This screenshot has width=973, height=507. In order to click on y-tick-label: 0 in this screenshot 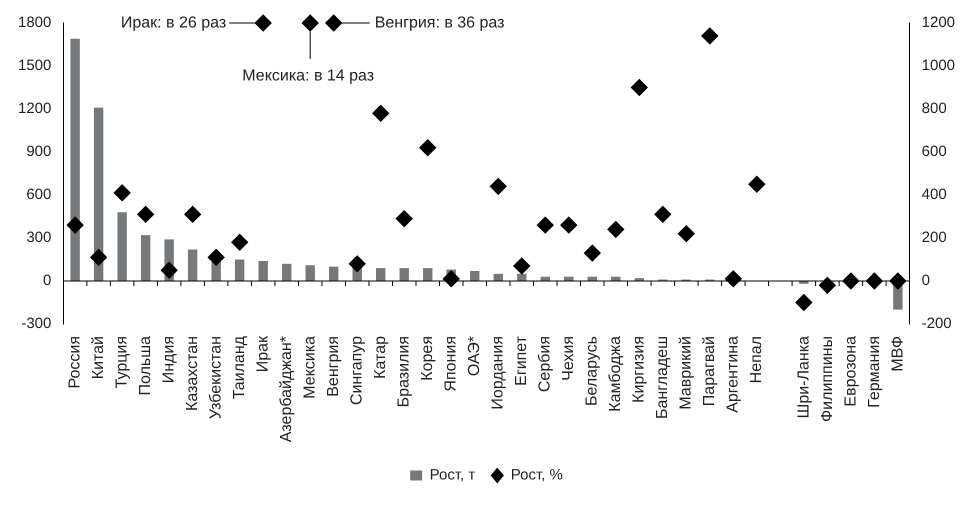, I will do `click(47, 281)`.